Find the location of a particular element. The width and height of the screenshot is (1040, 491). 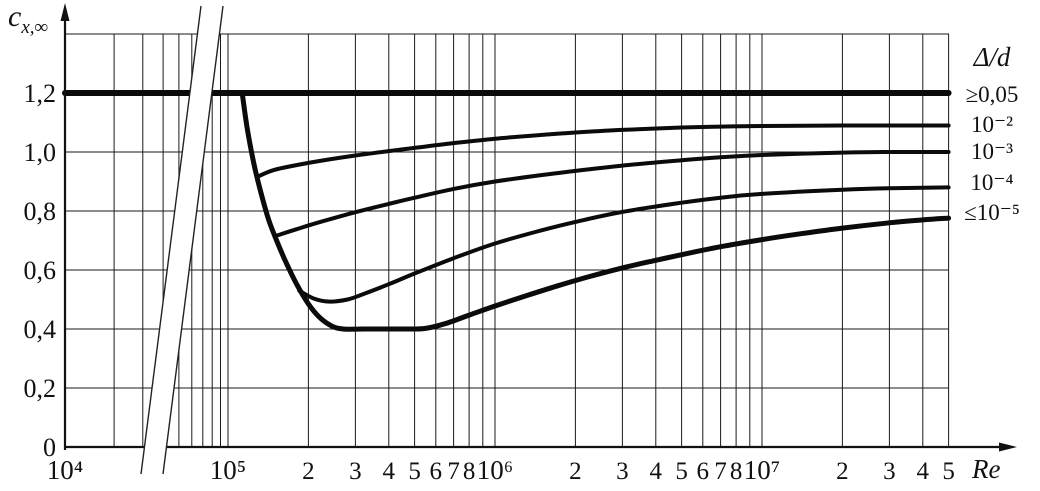

y-tick-label: 0,2 is located at coordinates (40, 388).